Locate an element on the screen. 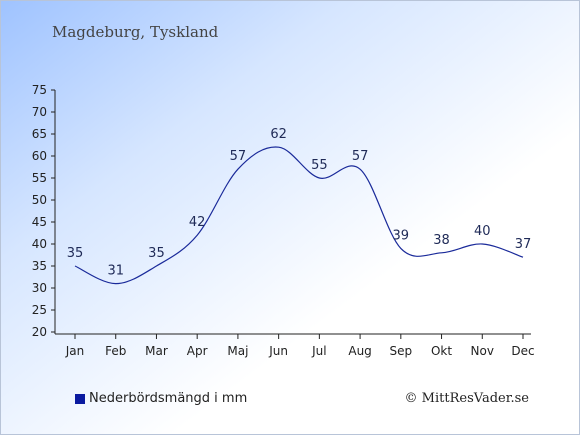 The width and height of the screenshot is (580, 435). y-tick-label: 55 is located at coordinates (39, 178).